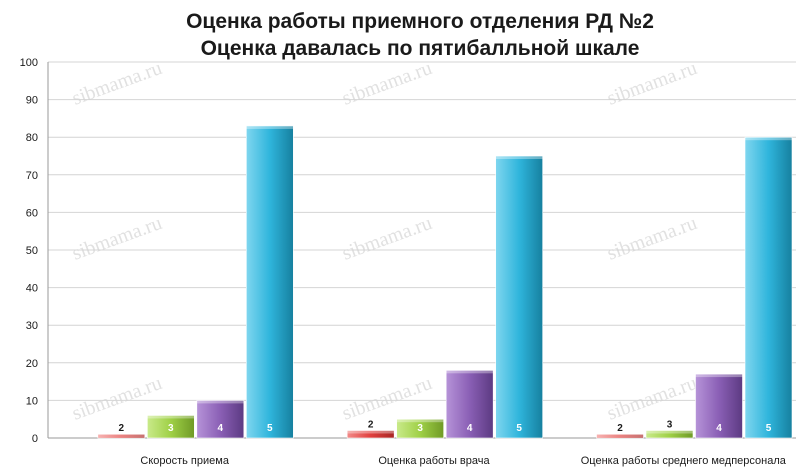  Describe the element at coordinates (35, 439) in the screenshot. I see `y-tick-label: 0` at that location.